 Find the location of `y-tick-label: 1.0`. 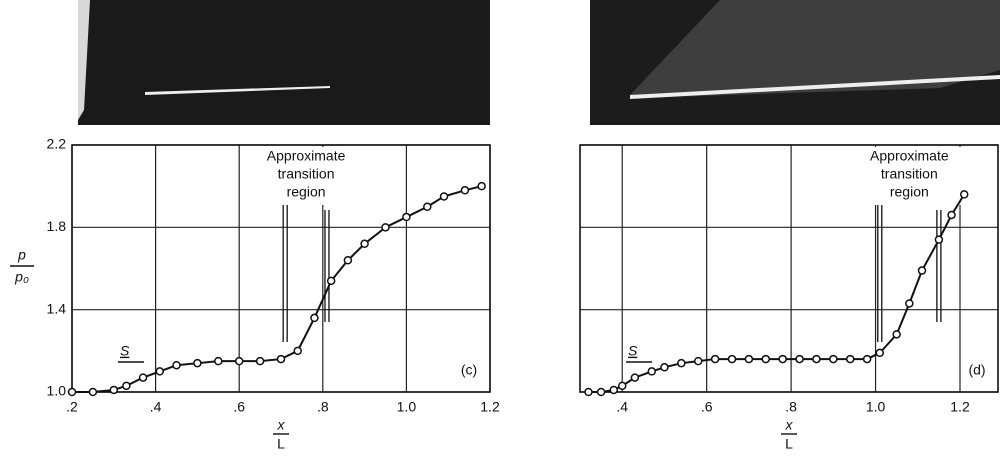

y-tick-label: 1.0 is located at coordinates (57, 391).